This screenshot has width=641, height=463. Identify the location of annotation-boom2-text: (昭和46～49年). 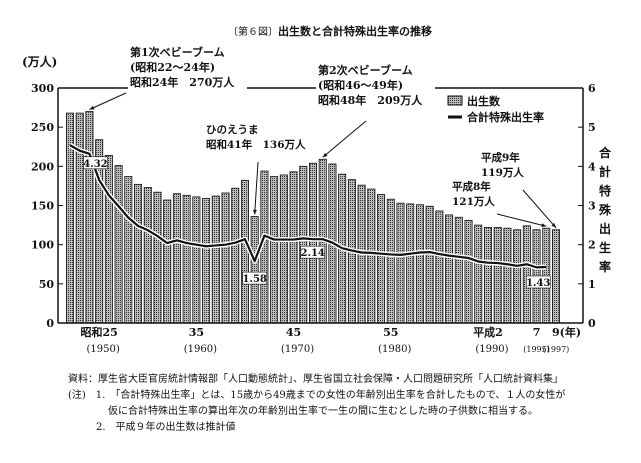
(360, 85).